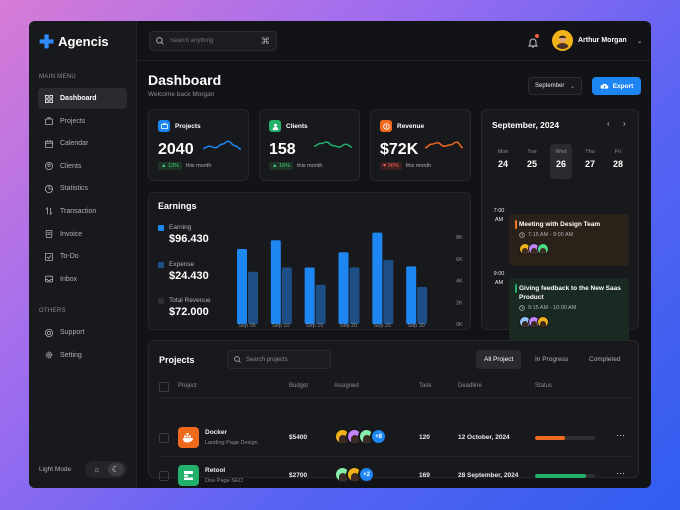 This screenshot has height=510, width=680. What do you see at coordinates (360, 436) in the screenshot?
I see `assigned-avatars: +8` at bounding box center [360, 436].